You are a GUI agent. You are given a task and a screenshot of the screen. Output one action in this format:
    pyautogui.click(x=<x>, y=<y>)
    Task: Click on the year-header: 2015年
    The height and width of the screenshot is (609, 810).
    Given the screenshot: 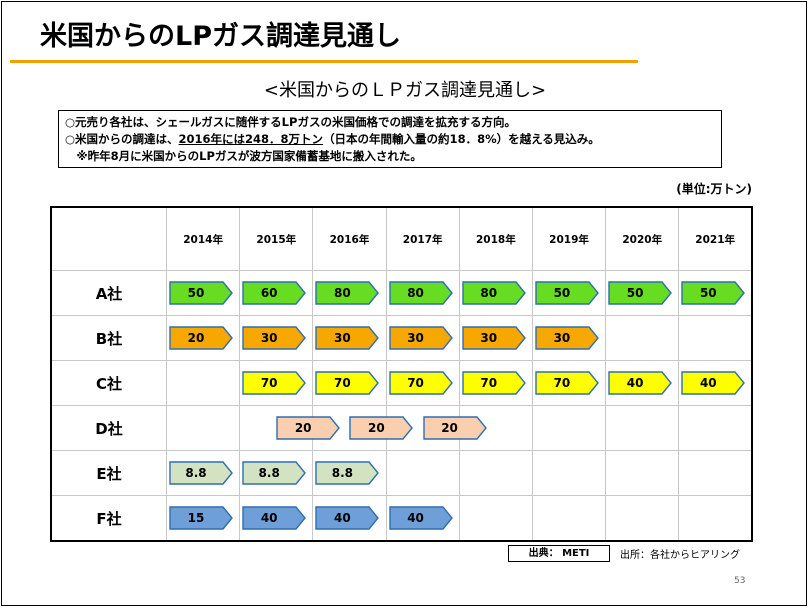 What is the action you would take?
    pyautogui.click(x=276, y=238)
    